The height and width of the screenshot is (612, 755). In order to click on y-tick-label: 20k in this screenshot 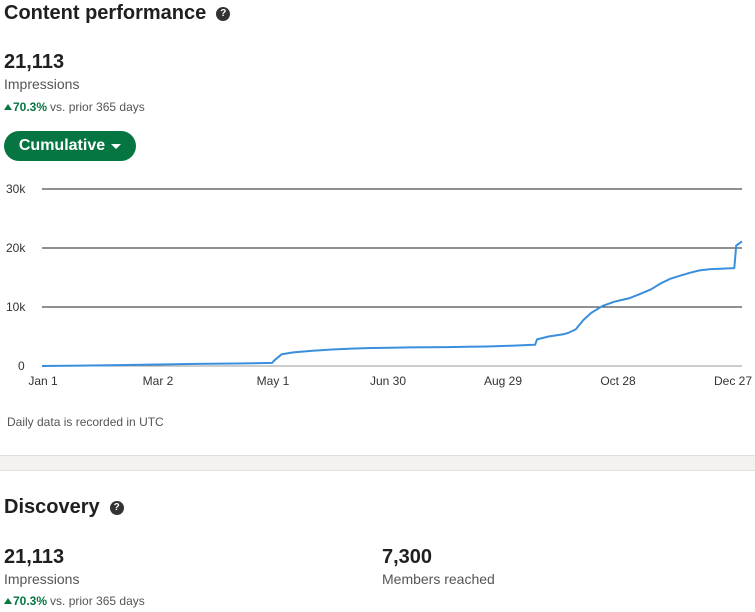, I will do `click(16, 248)`.